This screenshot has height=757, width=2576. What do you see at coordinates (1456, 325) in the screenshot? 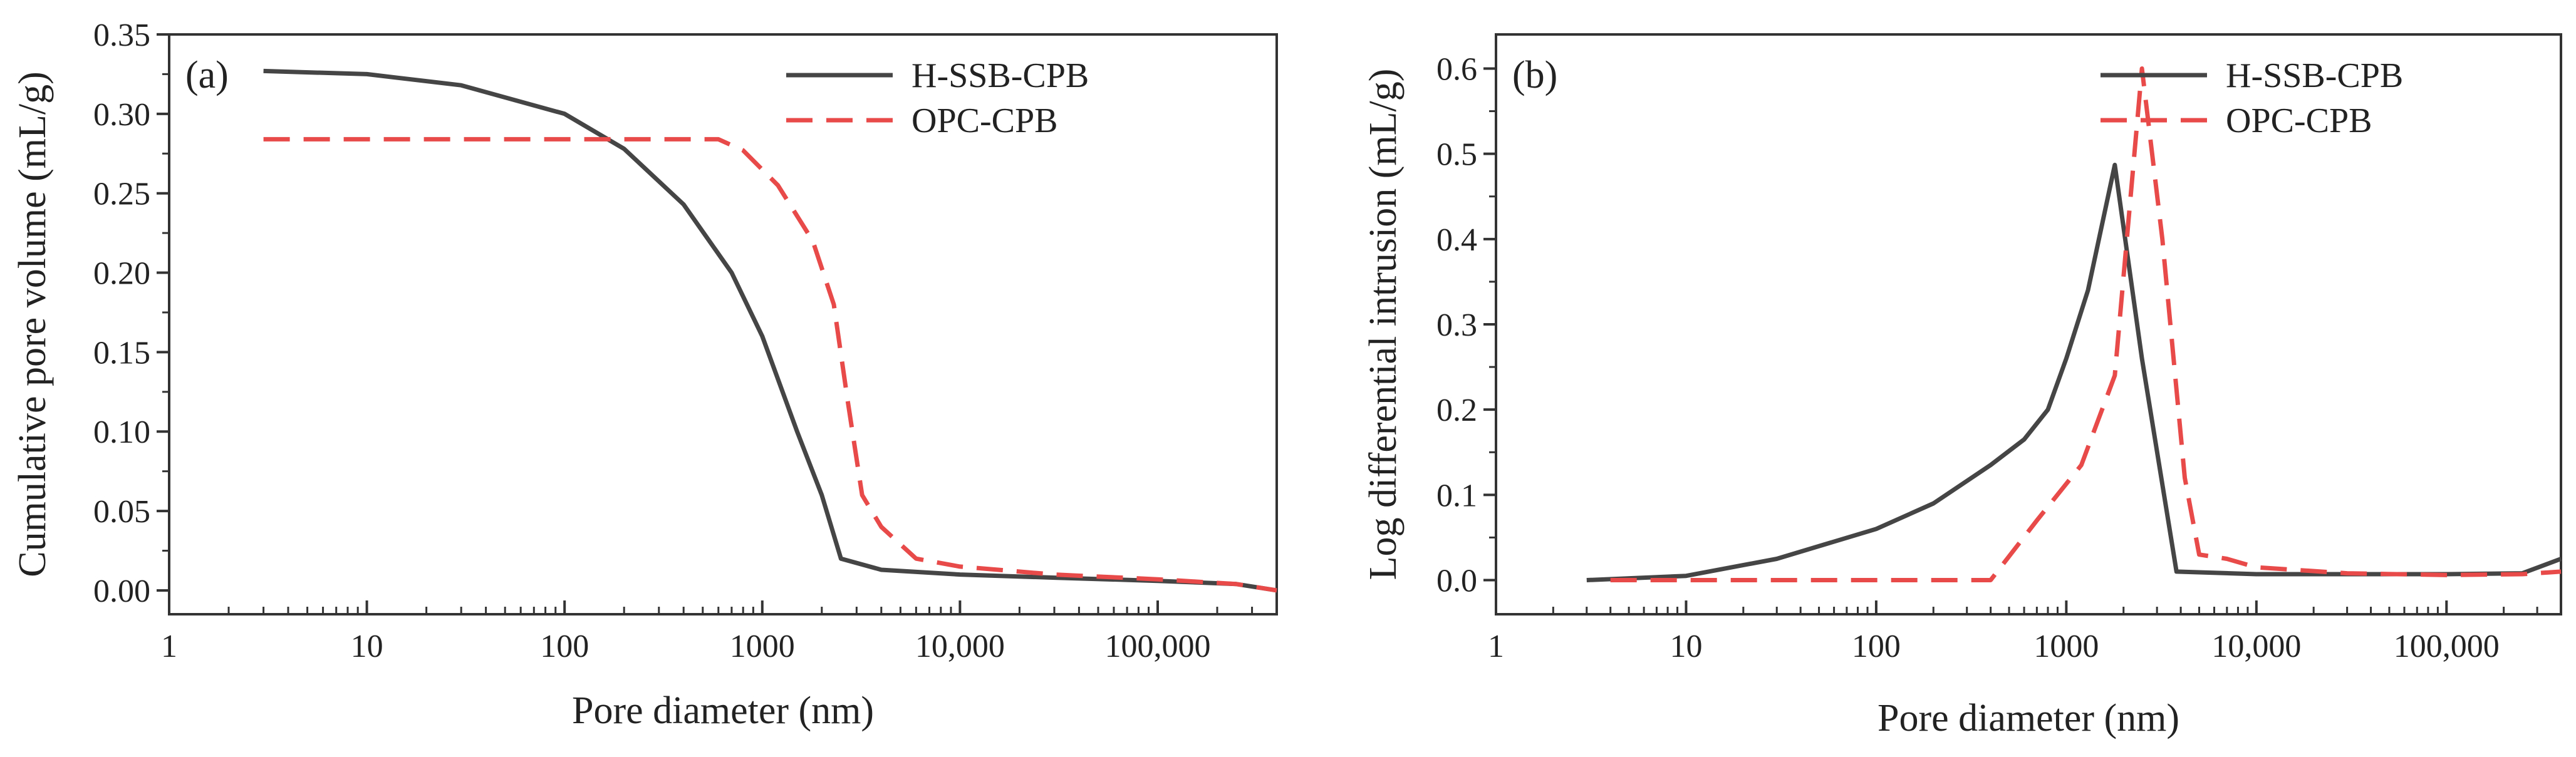
I see `y-tick-label-b-3: 0.3` at bounding box center [1456, 325].